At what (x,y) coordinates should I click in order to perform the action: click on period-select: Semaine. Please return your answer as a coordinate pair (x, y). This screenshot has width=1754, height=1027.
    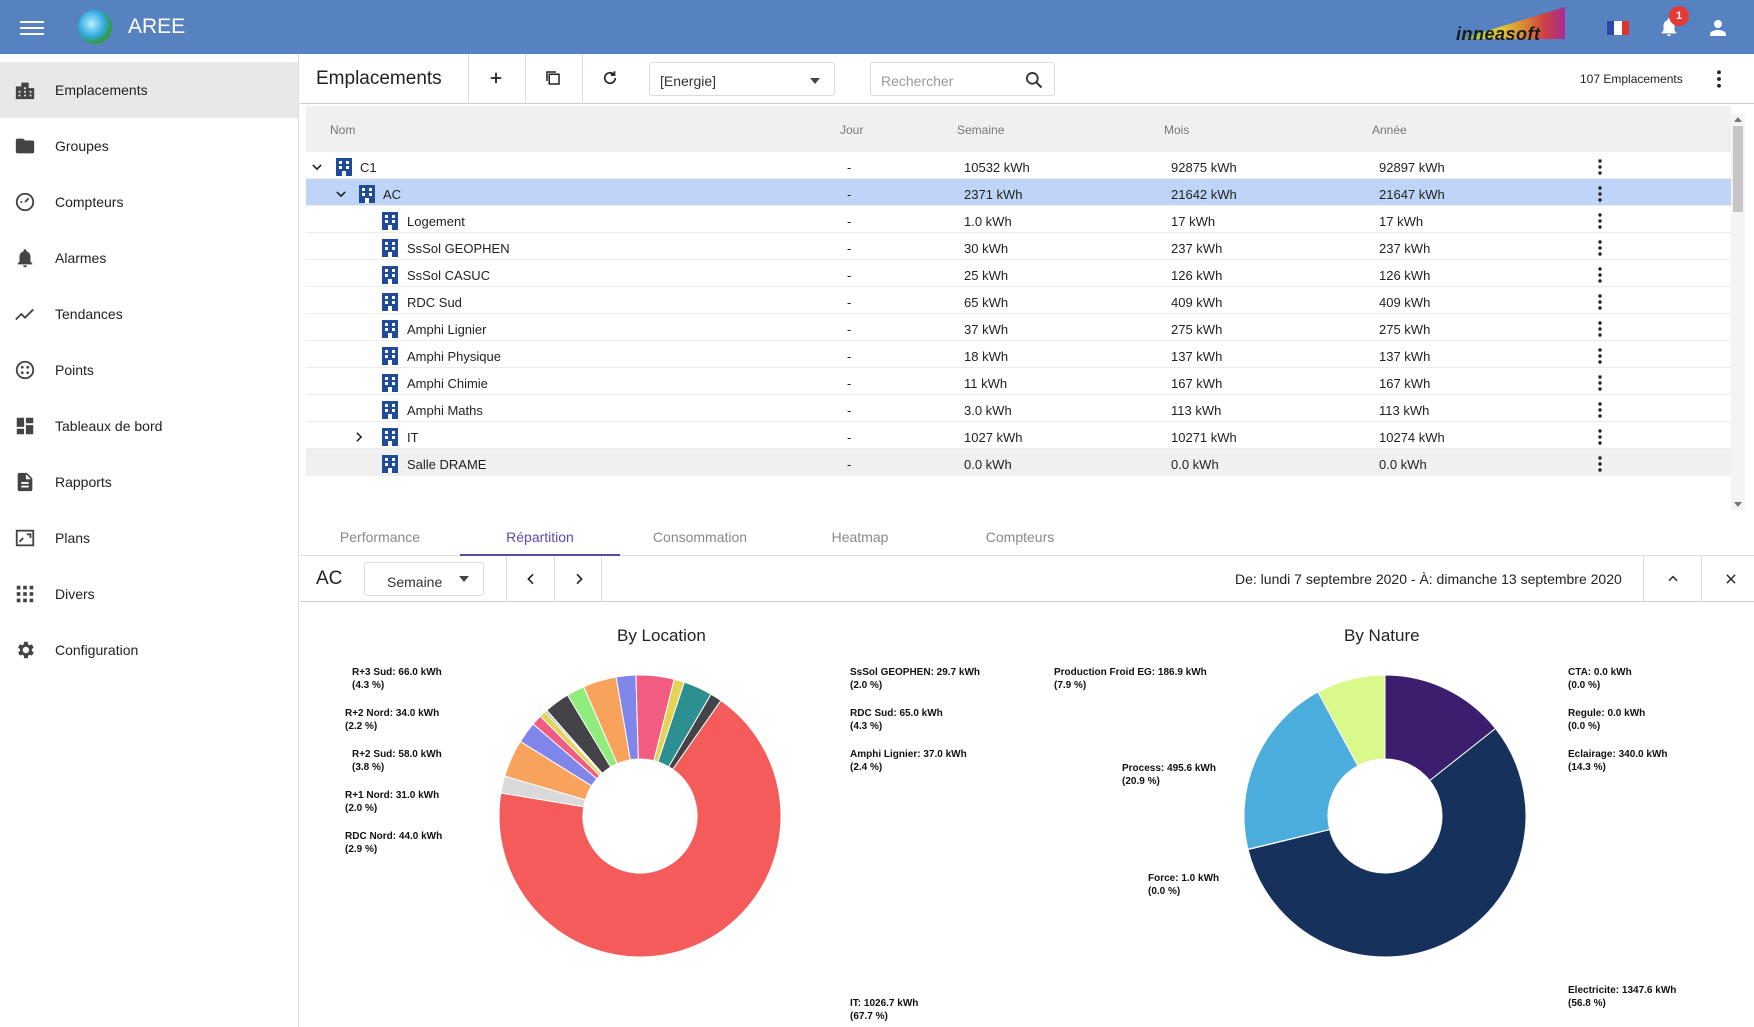
    Looking at the image, I should click on (424, 579).